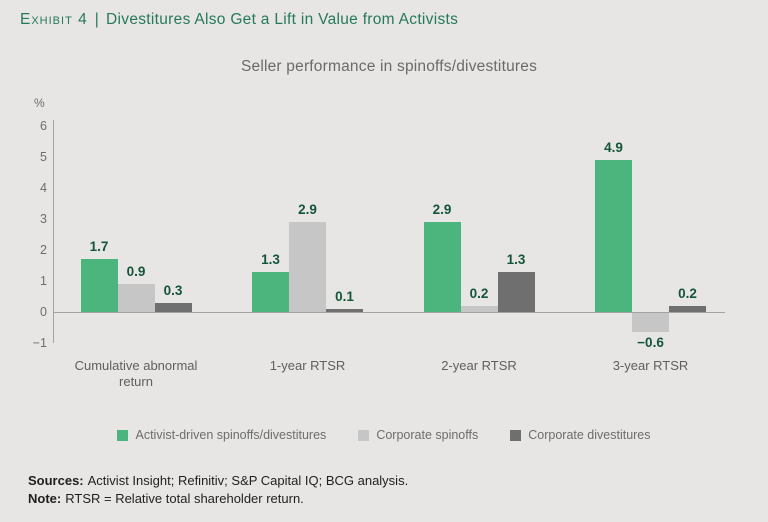 This screenshot has width=768, height=522. What do you see at coordinates (270, 291) in the screenshot?
I see `bar-series1-group2` at bounding box center [270, 291].